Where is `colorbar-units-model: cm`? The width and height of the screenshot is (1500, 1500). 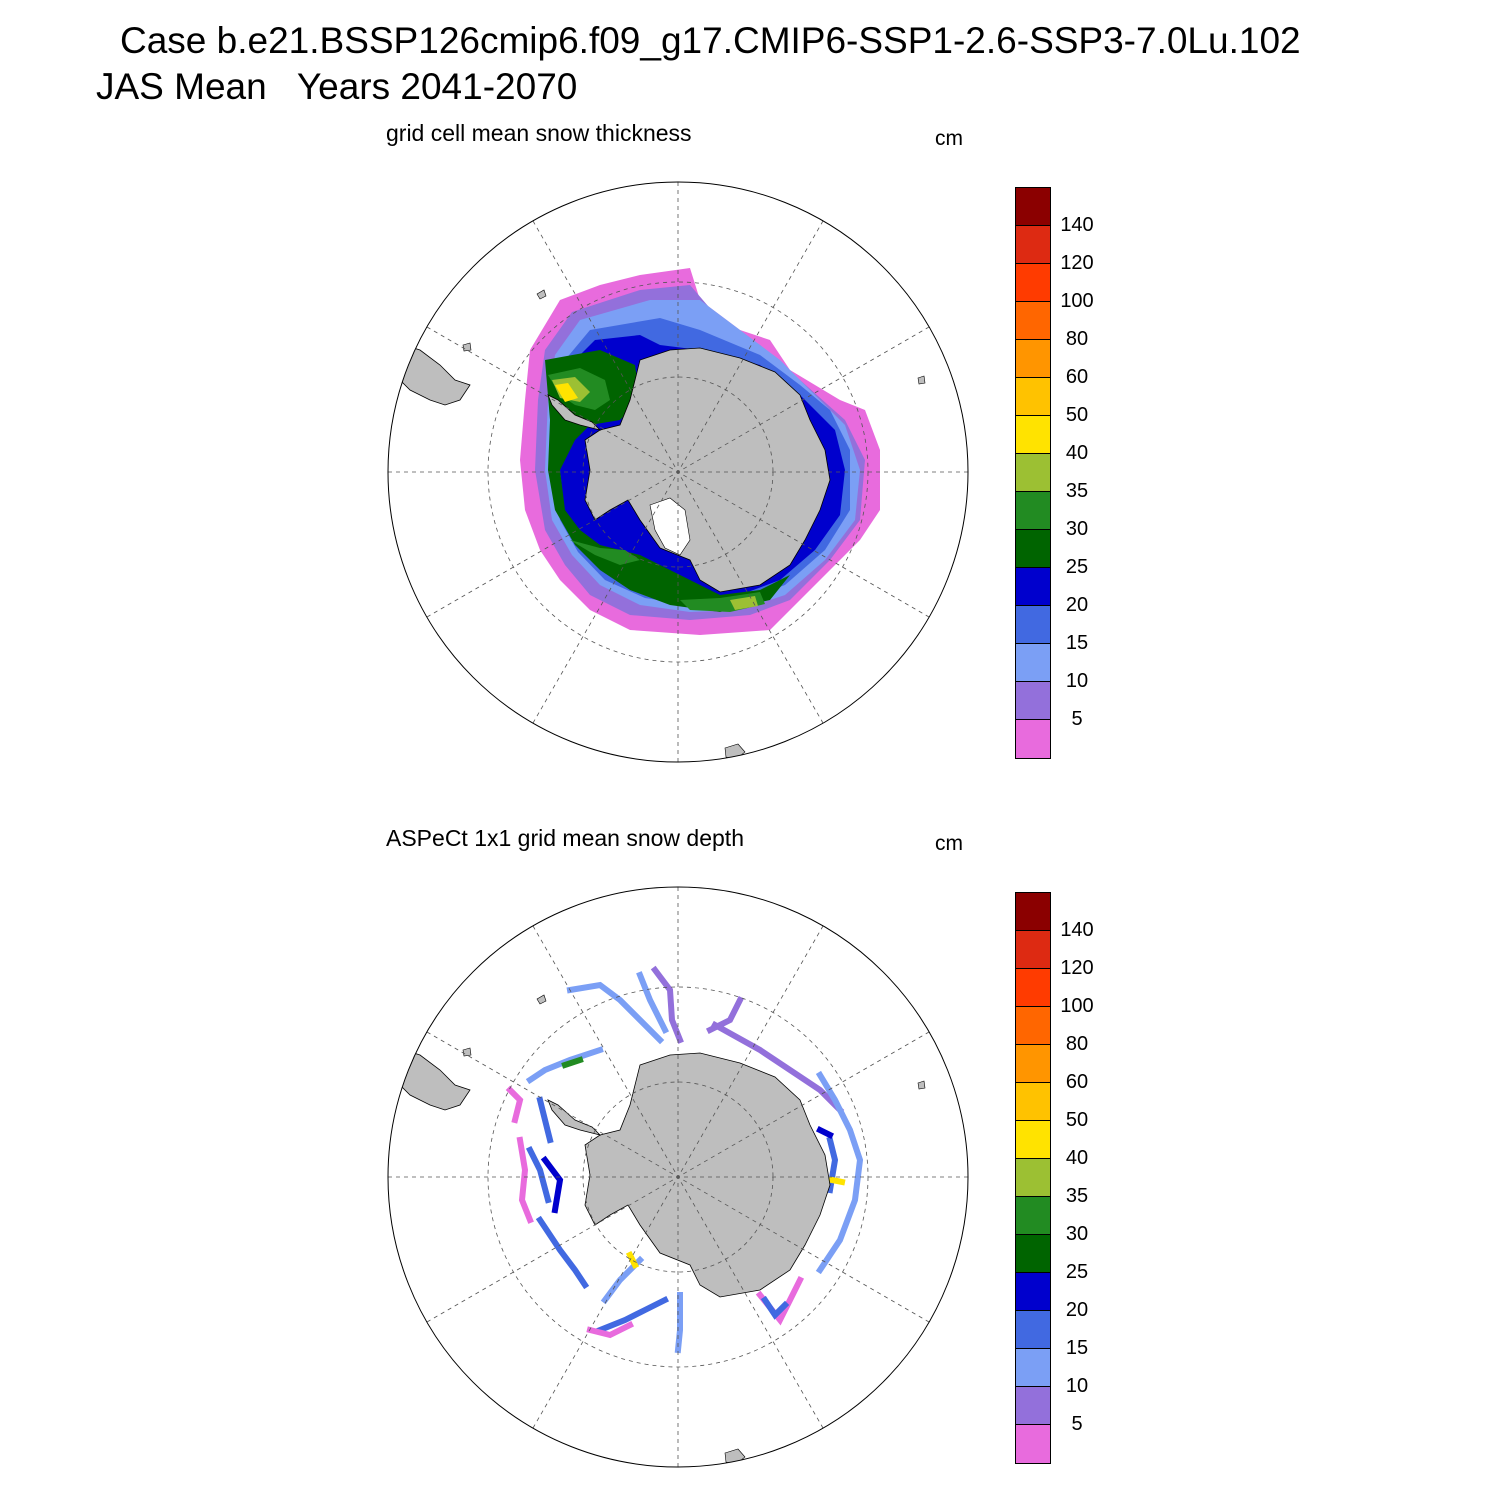
colorbar-units-model: cm is located at coordinates (949, 138).